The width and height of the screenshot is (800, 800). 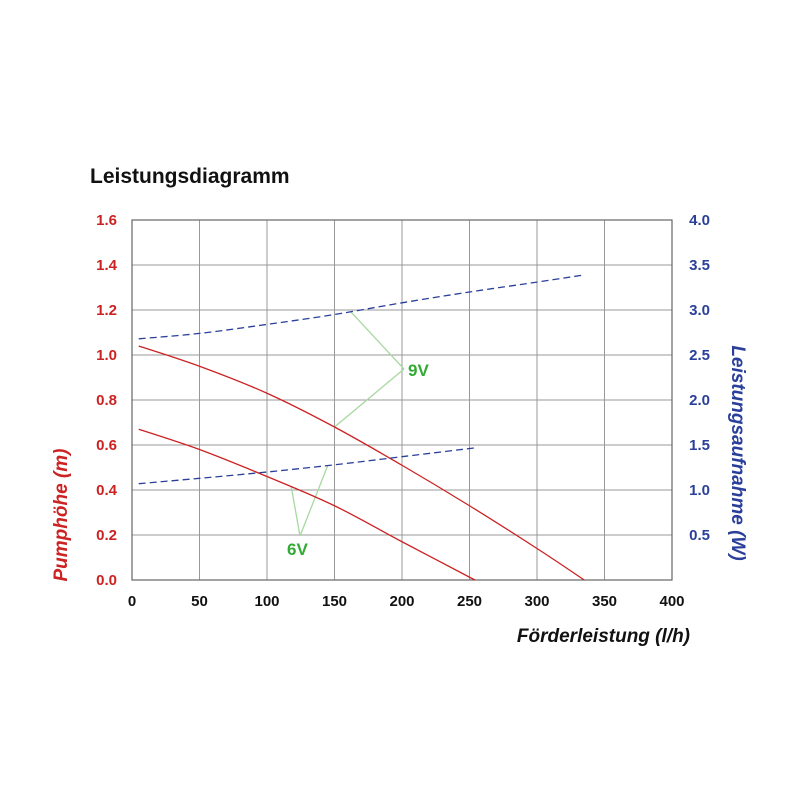 What do you see at coordinates (61, 515) in the screenshot?
I see `left-axis-label: Pumphöhe (m)` at bounding box center [61, 515].